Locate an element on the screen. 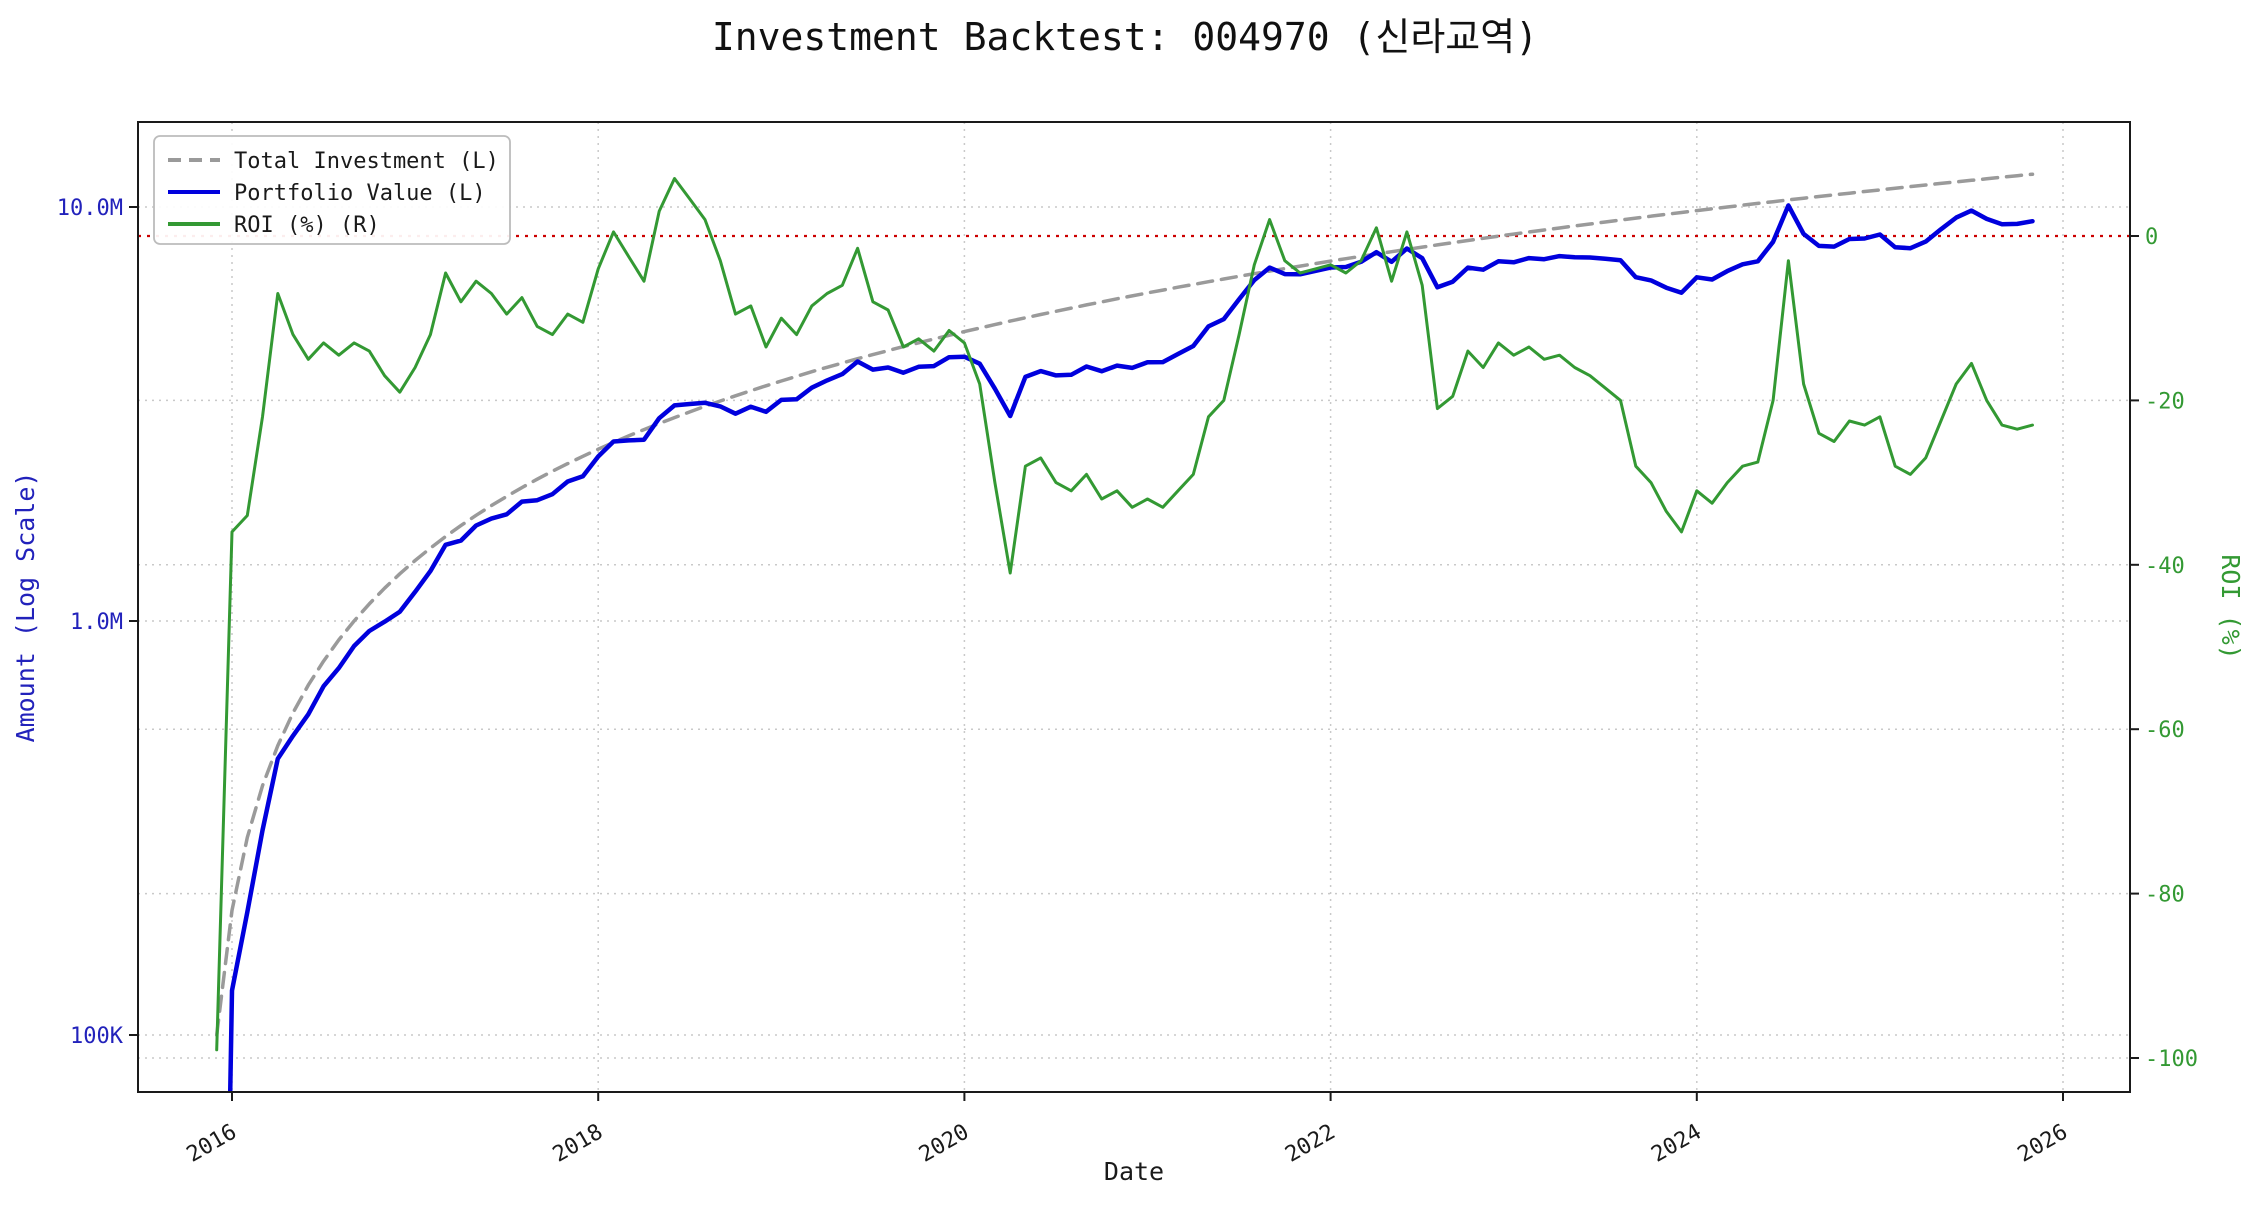 This screenshot has width=2250, height=1205. x-tick-label: 2020 is located at coordinates (944, 1144).